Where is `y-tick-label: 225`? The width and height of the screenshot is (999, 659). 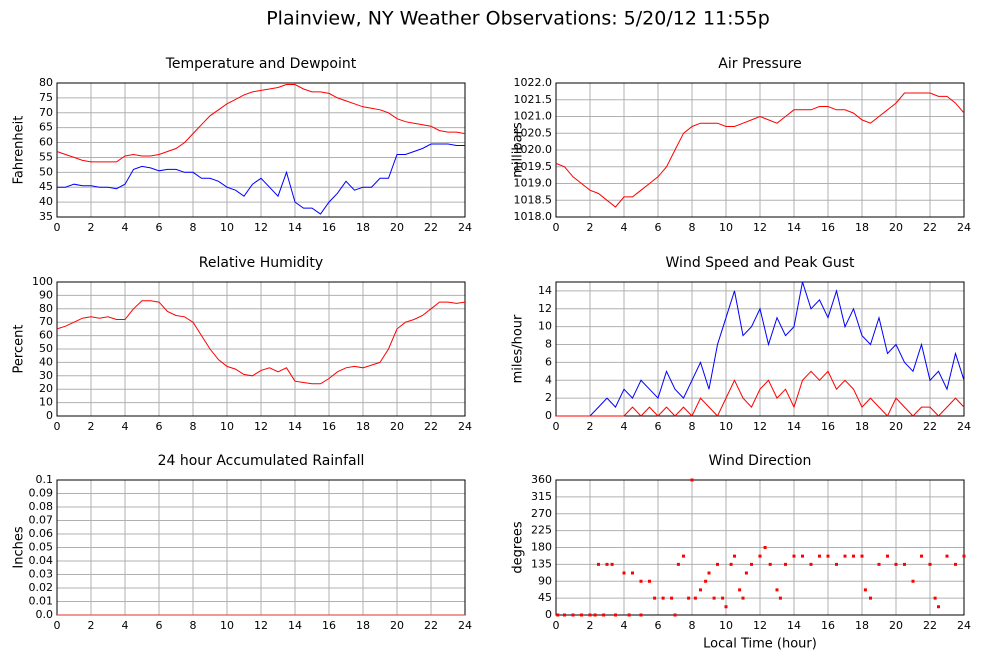 y-tick-label: 225 is located at coordinates (541, 530).